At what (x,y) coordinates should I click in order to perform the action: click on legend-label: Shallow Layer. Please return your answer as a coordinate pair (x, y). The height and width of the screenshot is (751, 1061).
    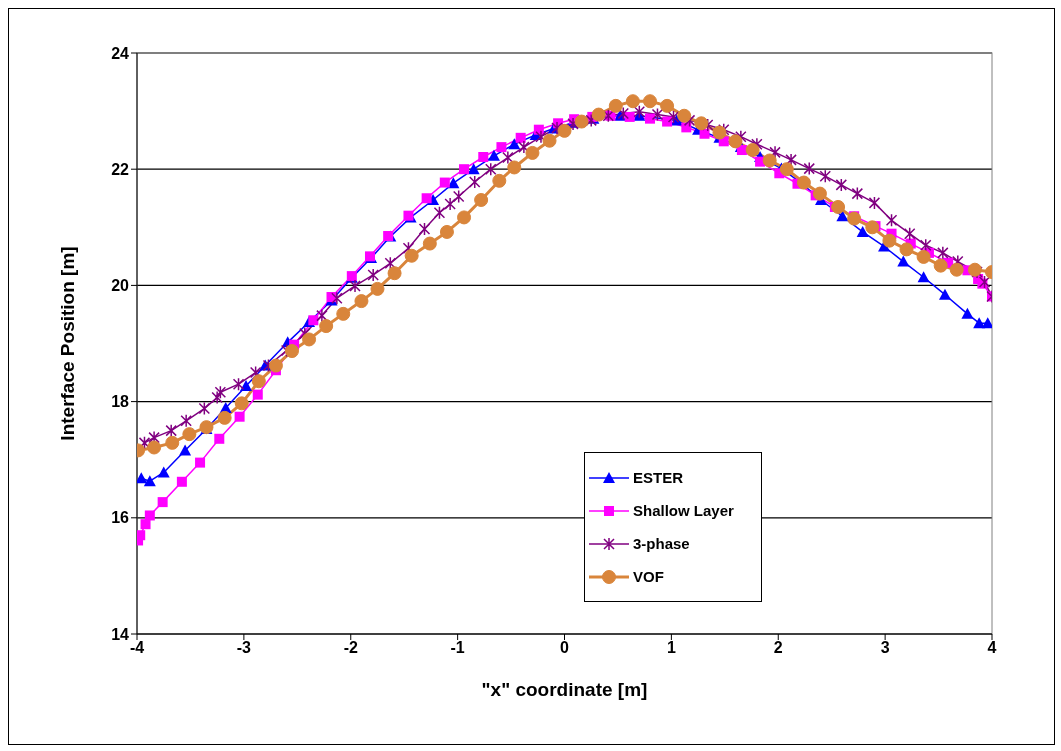
    Looking at the image, I should click on (683, 510).